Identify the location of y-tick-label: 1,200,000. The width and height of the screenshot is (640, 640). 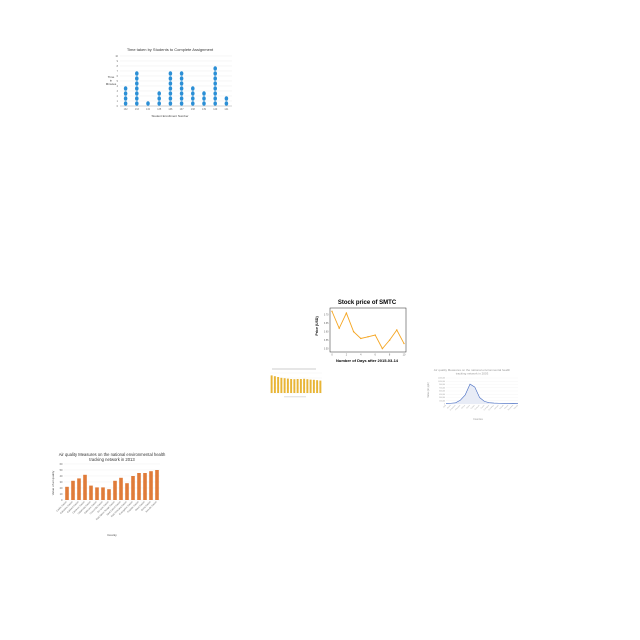
(441, 379).